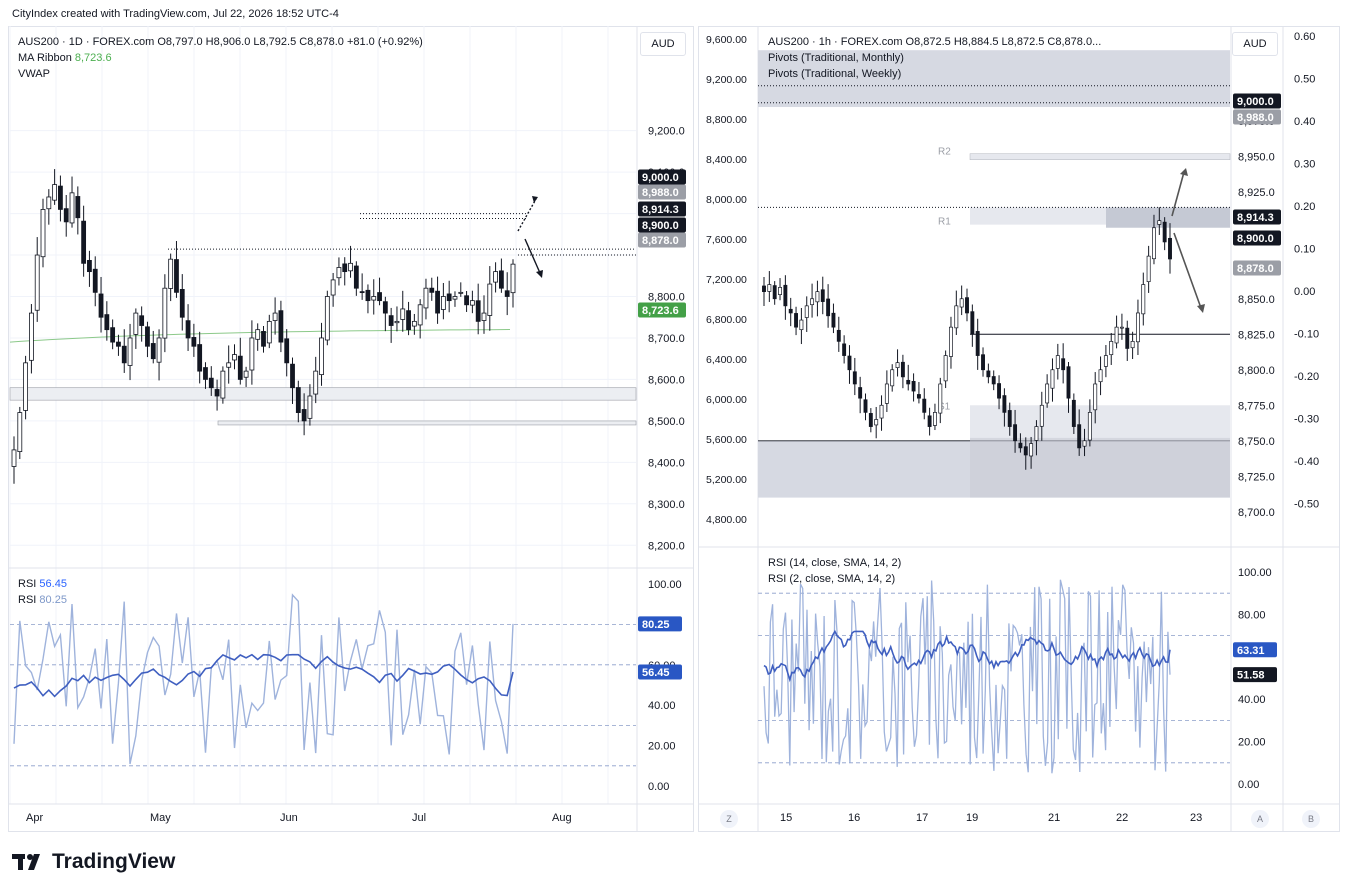  Describe the element at coordinates (726, 240) in the screenshot. I see `left-scale-tick: 7,600.00` at that location.